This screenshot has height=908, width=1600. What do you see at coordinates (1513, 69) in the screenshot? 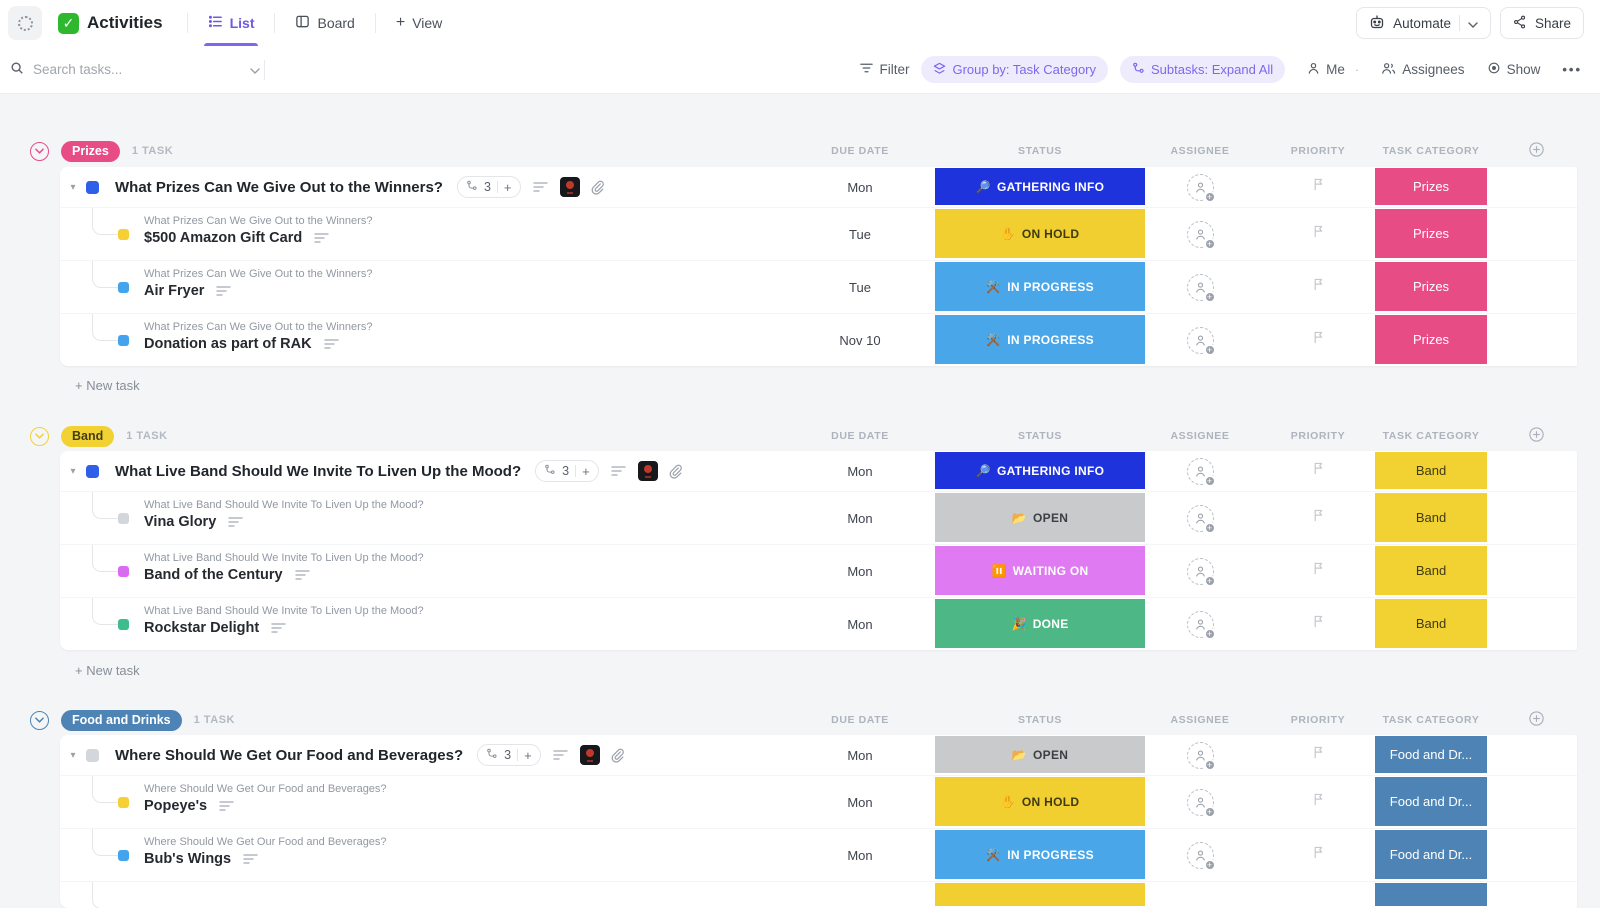
I see `show-button: Show` at bounding box center [1513, 69].